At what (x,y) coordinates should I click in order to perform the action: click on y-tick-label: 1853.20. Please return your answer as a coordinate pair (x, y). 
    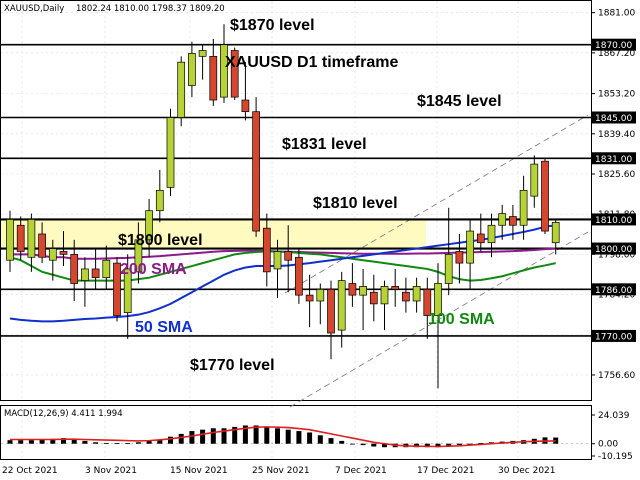
    Looking at the image, I should click on (616, 95).